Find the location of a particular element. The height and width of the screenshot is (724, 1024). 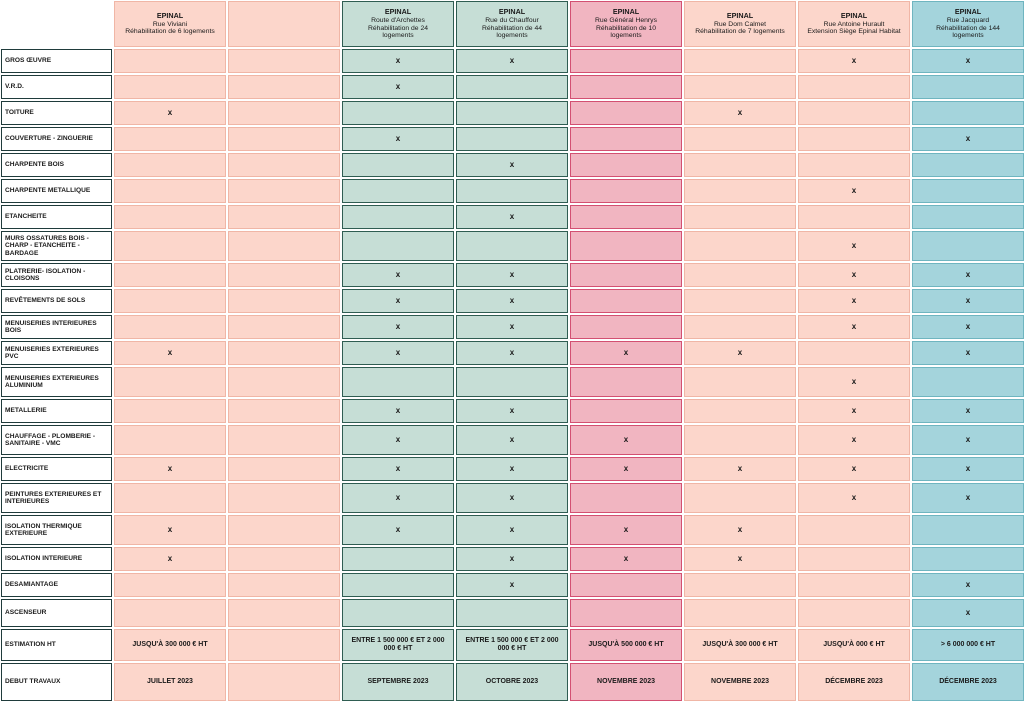

estimation-row-value: JUSQU'À 500 000 € HT is located at coordinates (626, 645).